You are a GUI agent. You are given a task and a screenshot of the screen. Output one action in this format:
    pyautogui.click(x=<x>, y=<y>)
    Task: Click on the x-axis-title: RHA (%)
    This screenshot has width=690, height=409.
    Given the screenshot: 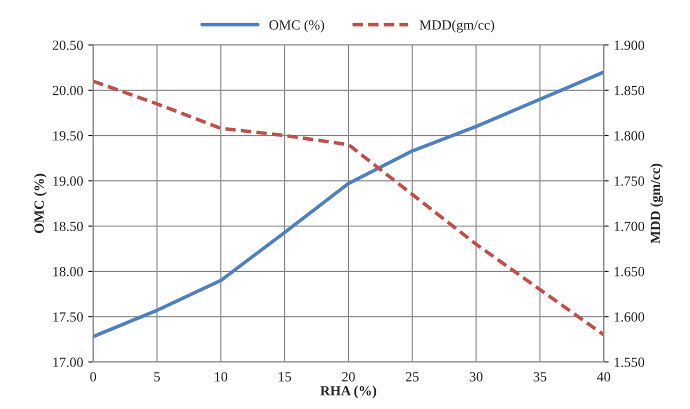 What is the action you would take?
    pyautogui.click(x=348, y=392)
    